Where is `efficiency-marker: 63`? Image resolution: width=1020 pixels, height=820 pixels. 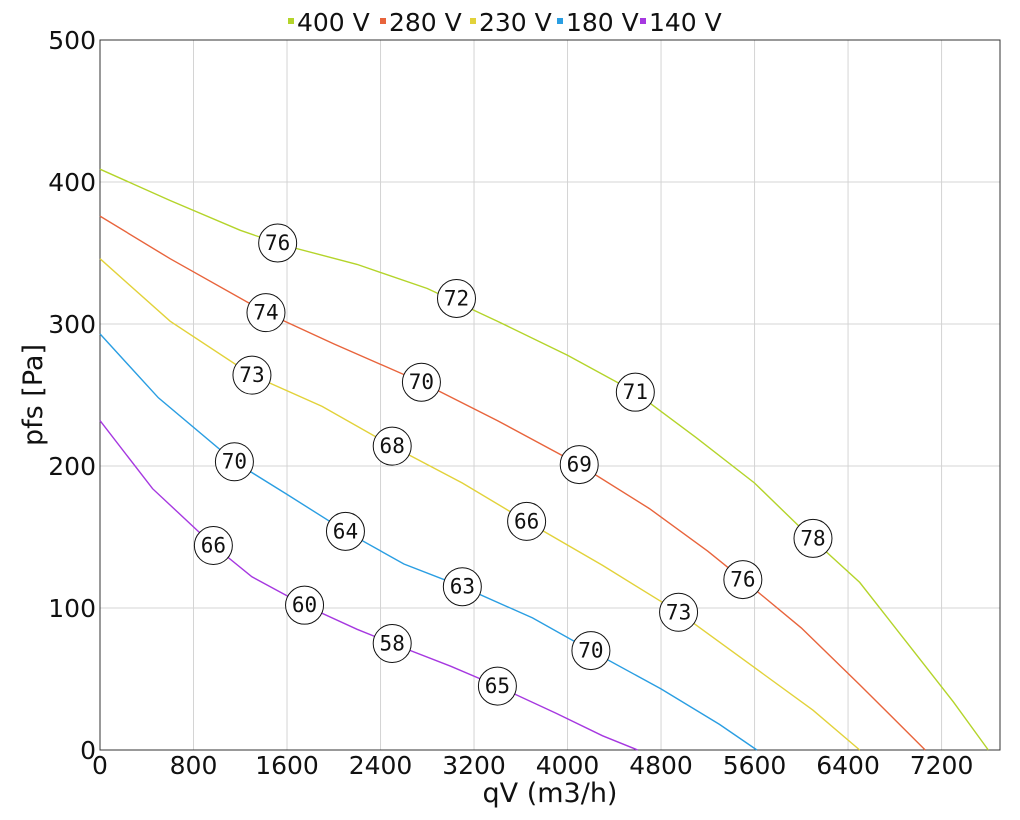
efficiency-marker: 63 is located at coordinates (462, 587).